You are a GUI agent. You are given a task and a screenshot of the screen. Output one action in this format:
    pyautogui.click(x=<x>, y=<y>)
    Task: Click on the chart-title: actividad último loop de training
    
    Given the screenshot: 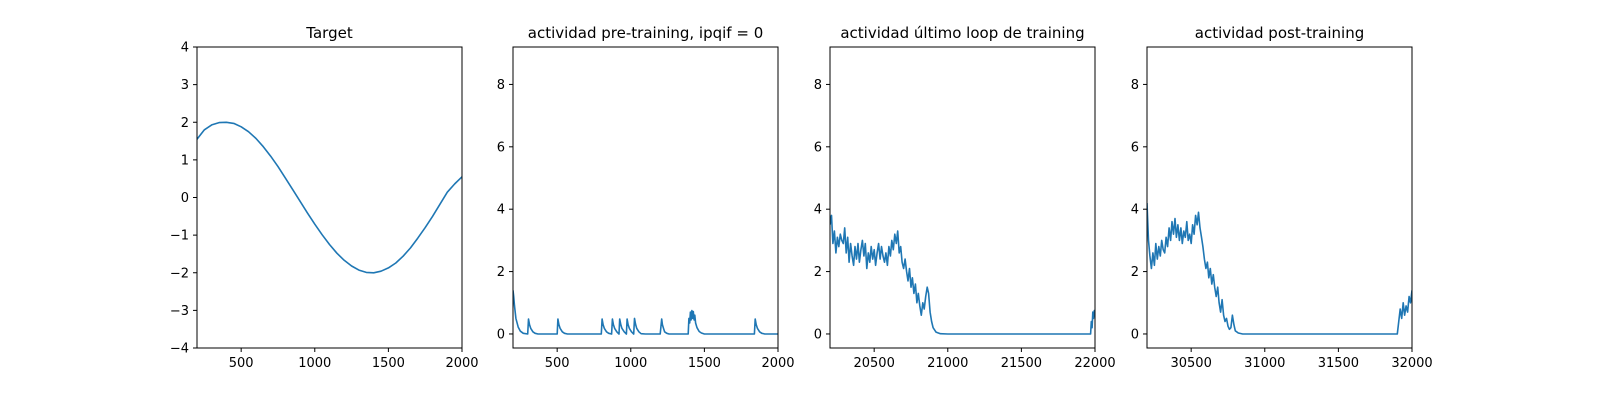 What is the action you would take?
    pyautogui.click(x=962, y=33)
    